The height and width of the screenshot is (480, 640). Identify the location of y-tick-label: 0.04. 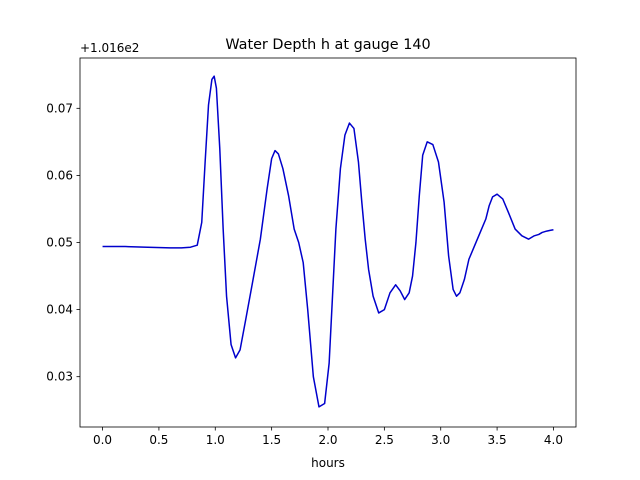
(59, 310).